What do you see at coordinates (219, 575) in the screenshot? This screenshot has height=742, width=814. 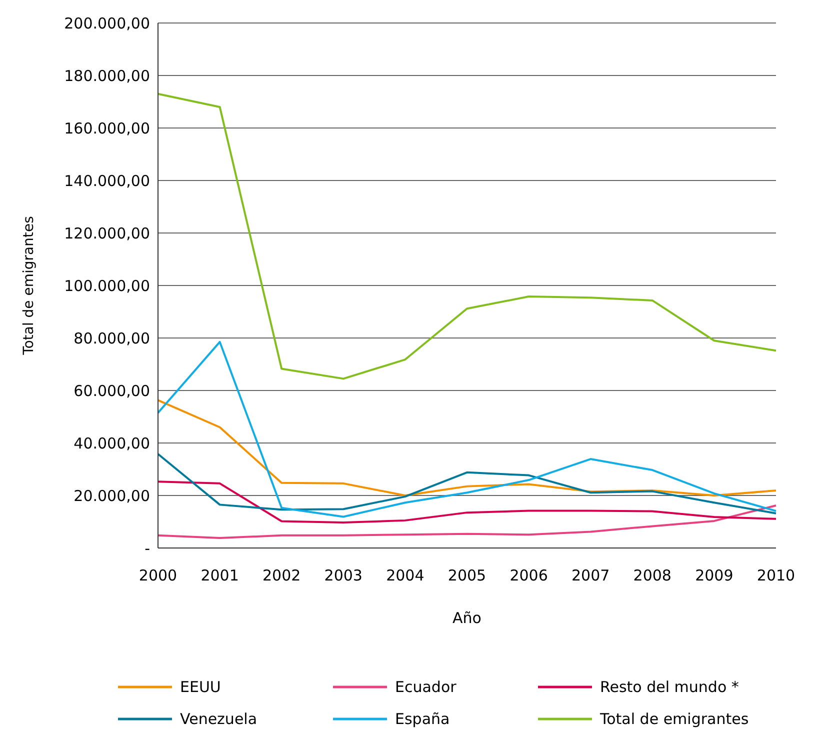 I see `x-tick-label: 2001` at bounding box center [219, 575].